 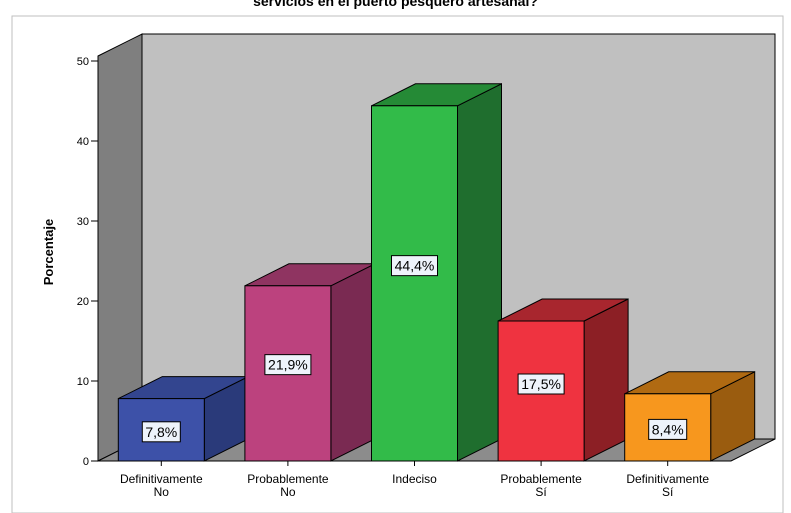 I want to click on data-label-text: 17,5%, so click(x=541, y=384).